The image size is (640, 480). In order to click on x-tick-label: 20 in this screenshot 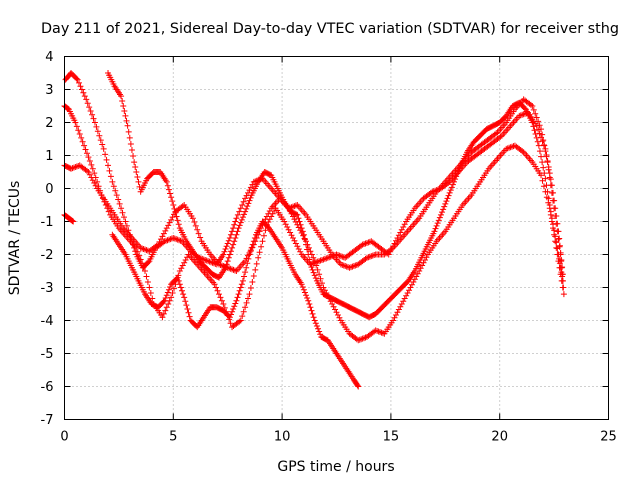, I will do `click(499, 437)`.